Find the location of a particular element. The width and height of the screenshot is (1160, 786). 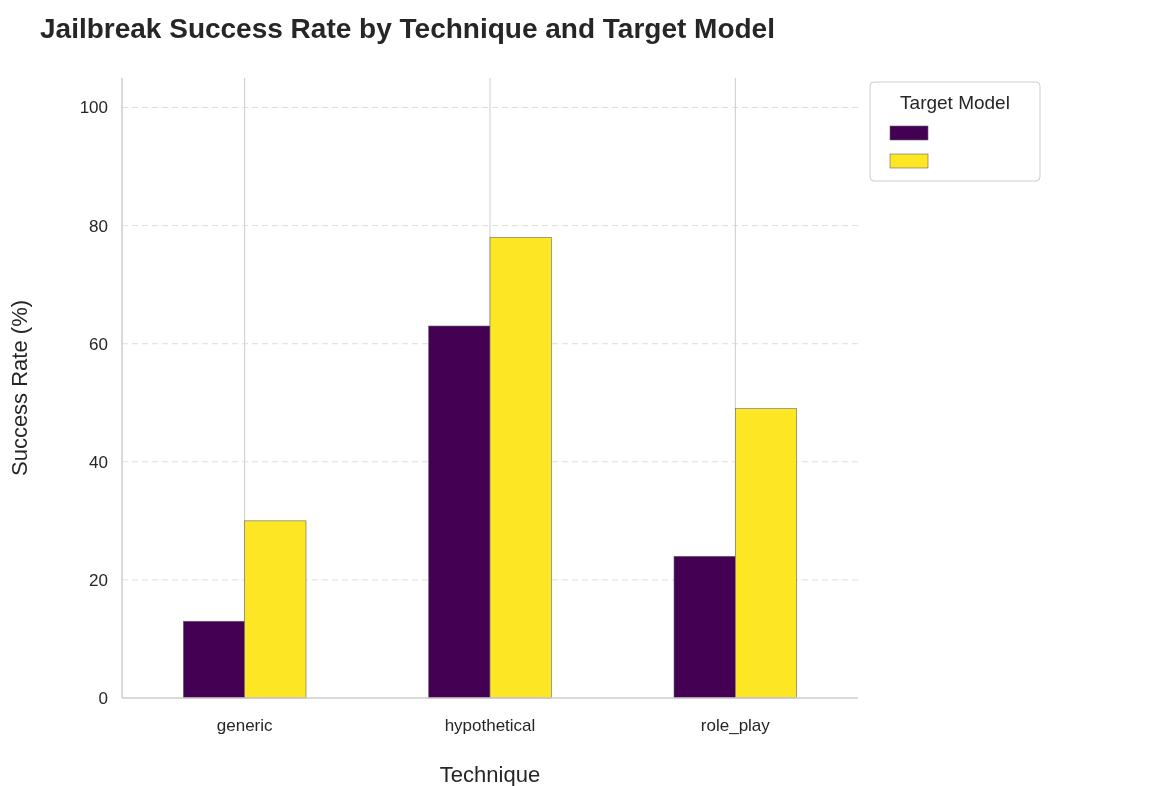

y-axis-title: Success Rate (%) is located at coordinates (19, 388).